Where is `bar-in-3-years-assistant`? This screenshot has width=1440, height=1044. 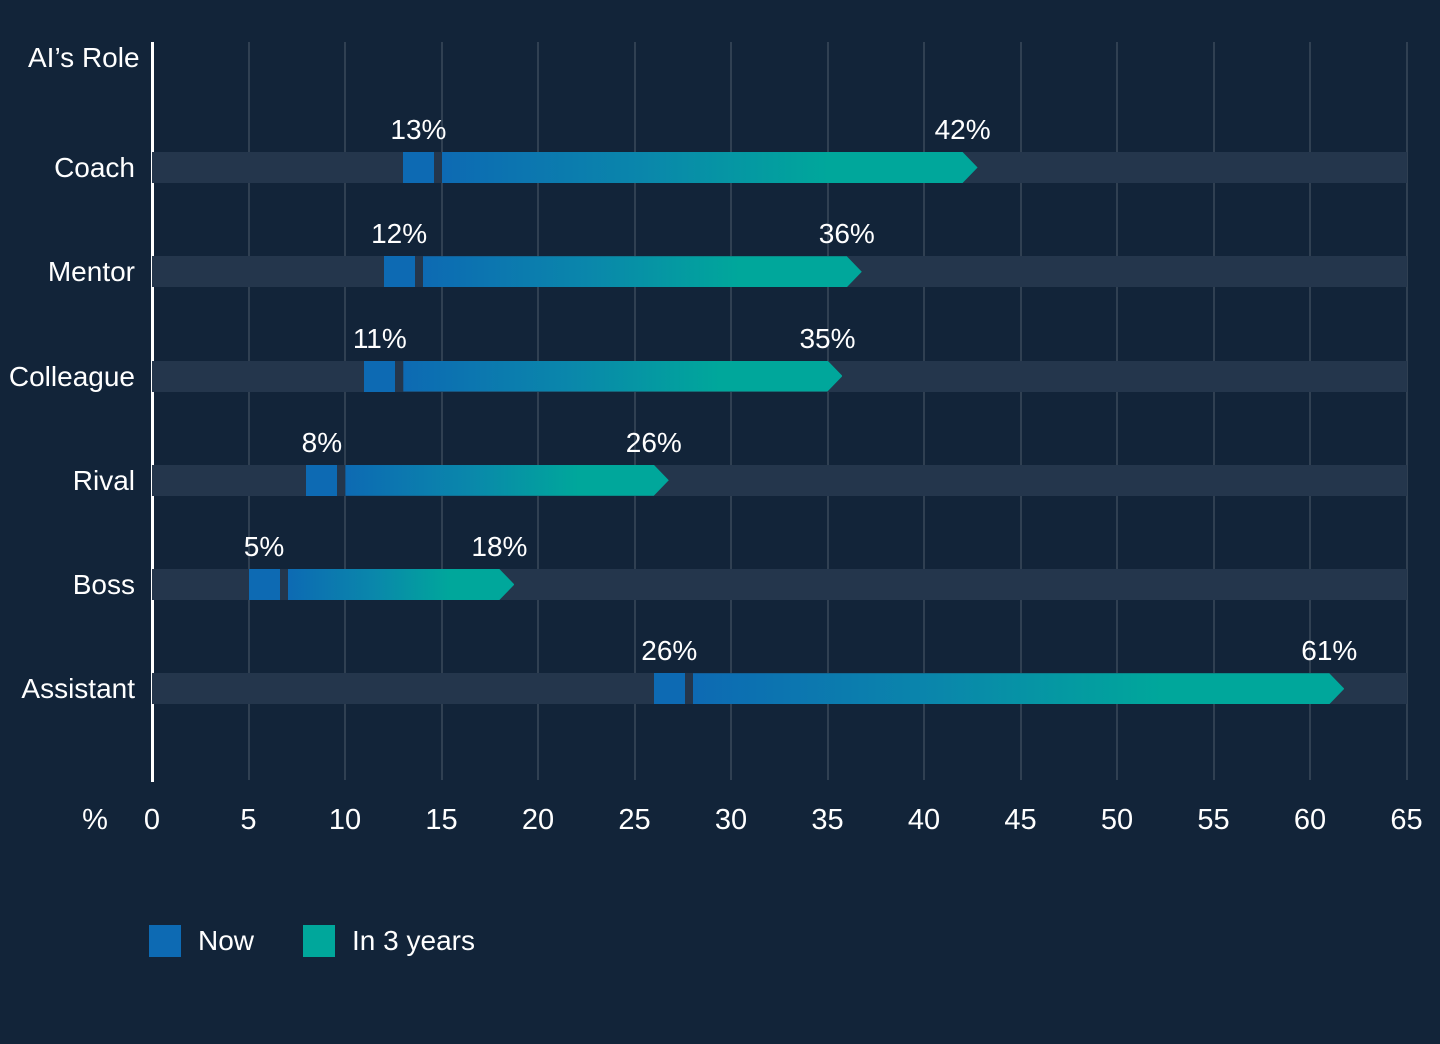
bar-in-3-years-assistant is located at coordinates (1019, 688).